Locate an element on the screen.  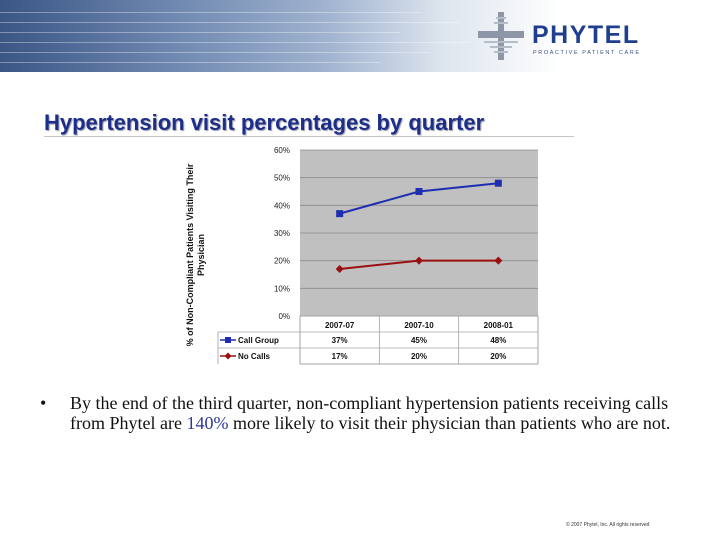
legend-series-name: Call Group is located at coordinates (258, 340).